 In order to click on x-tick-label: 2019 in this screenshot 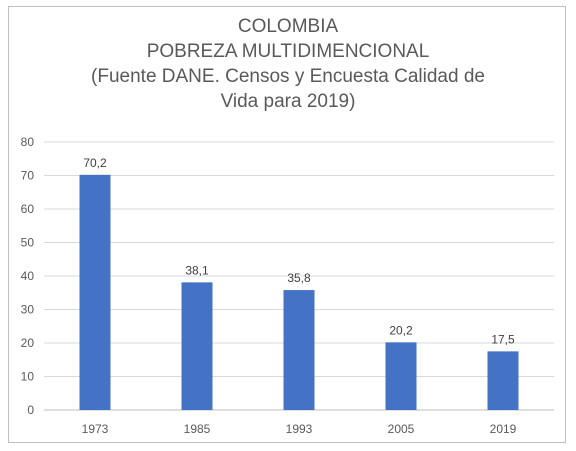, I will do `click(503, 429)`.